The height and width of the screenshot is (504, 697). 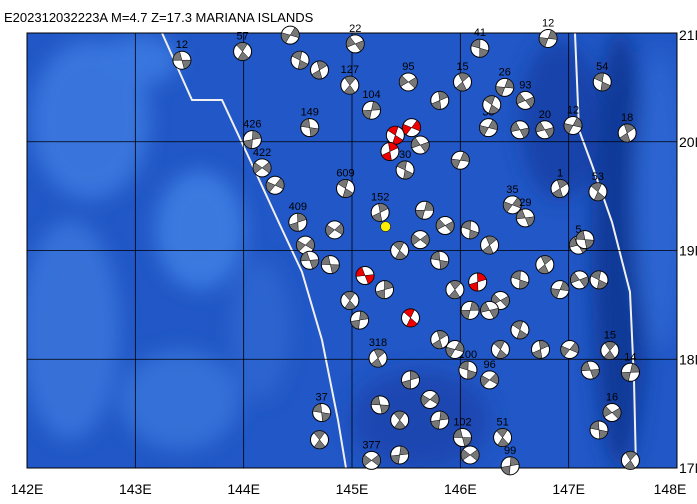 What do you see at coordinates (489, 365) in the screenshot?
I see `depth-label: 96` at bounding box center [489, 365].